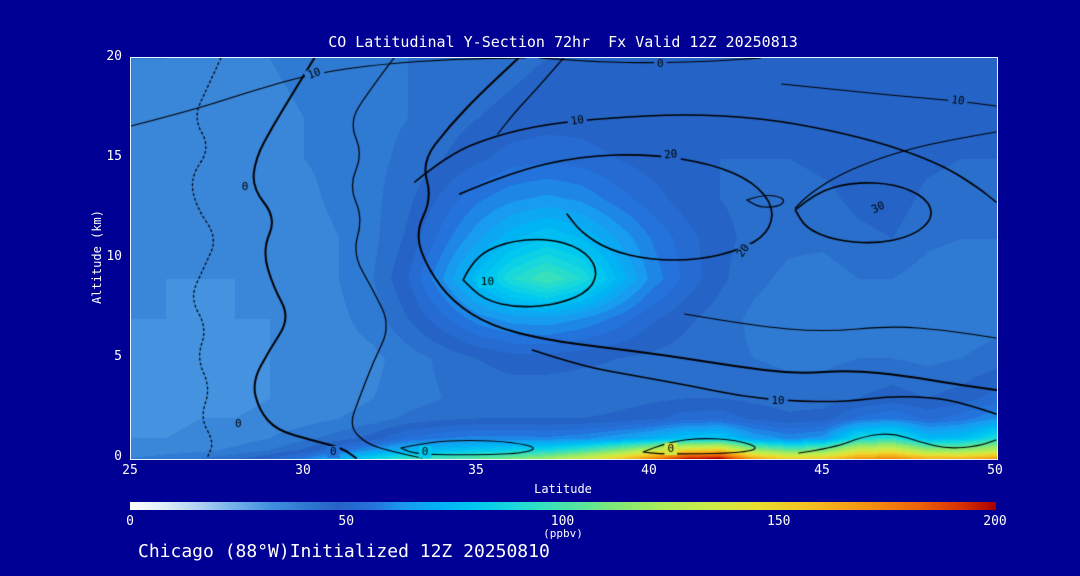  I want to click on colorbar-tick-label: 200, so click(995, 521).